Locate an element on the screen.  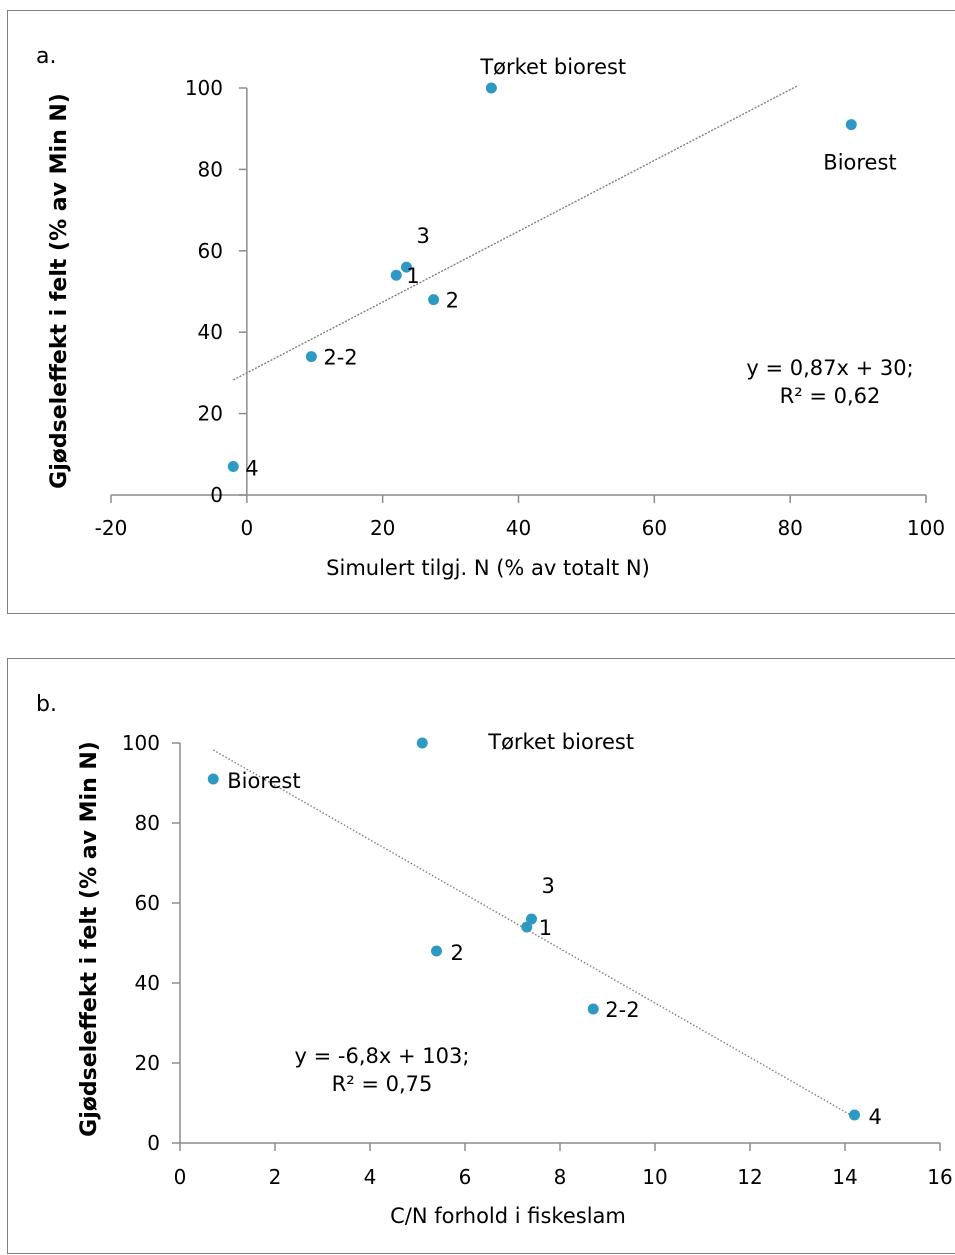
x-tick-label: 6 is located at coordinates (465, 1177).